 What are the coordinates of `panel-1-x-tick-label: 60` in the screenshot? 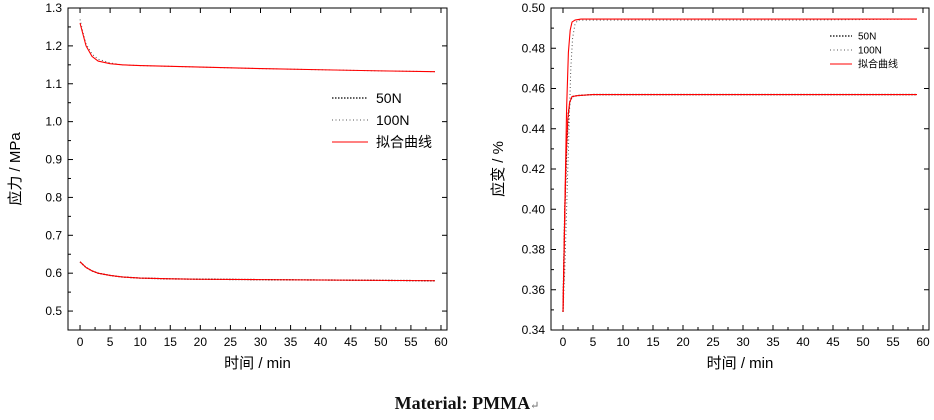 It's located at (441, 342).